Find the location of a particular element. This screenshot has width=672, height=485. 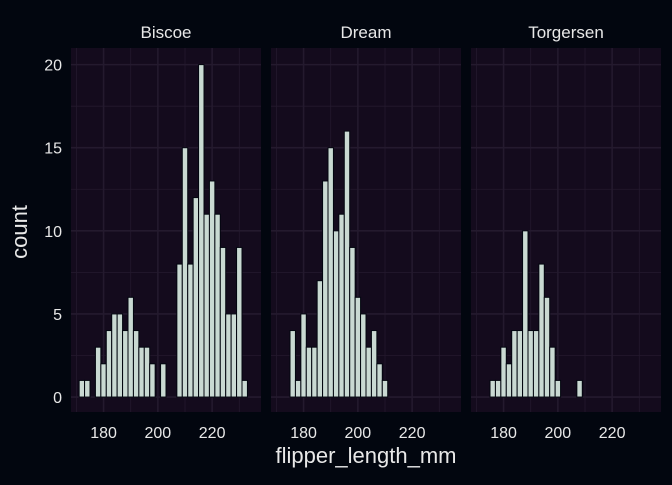

x-axis-title: flipper_length_mm is located at coordinates (366, 455).